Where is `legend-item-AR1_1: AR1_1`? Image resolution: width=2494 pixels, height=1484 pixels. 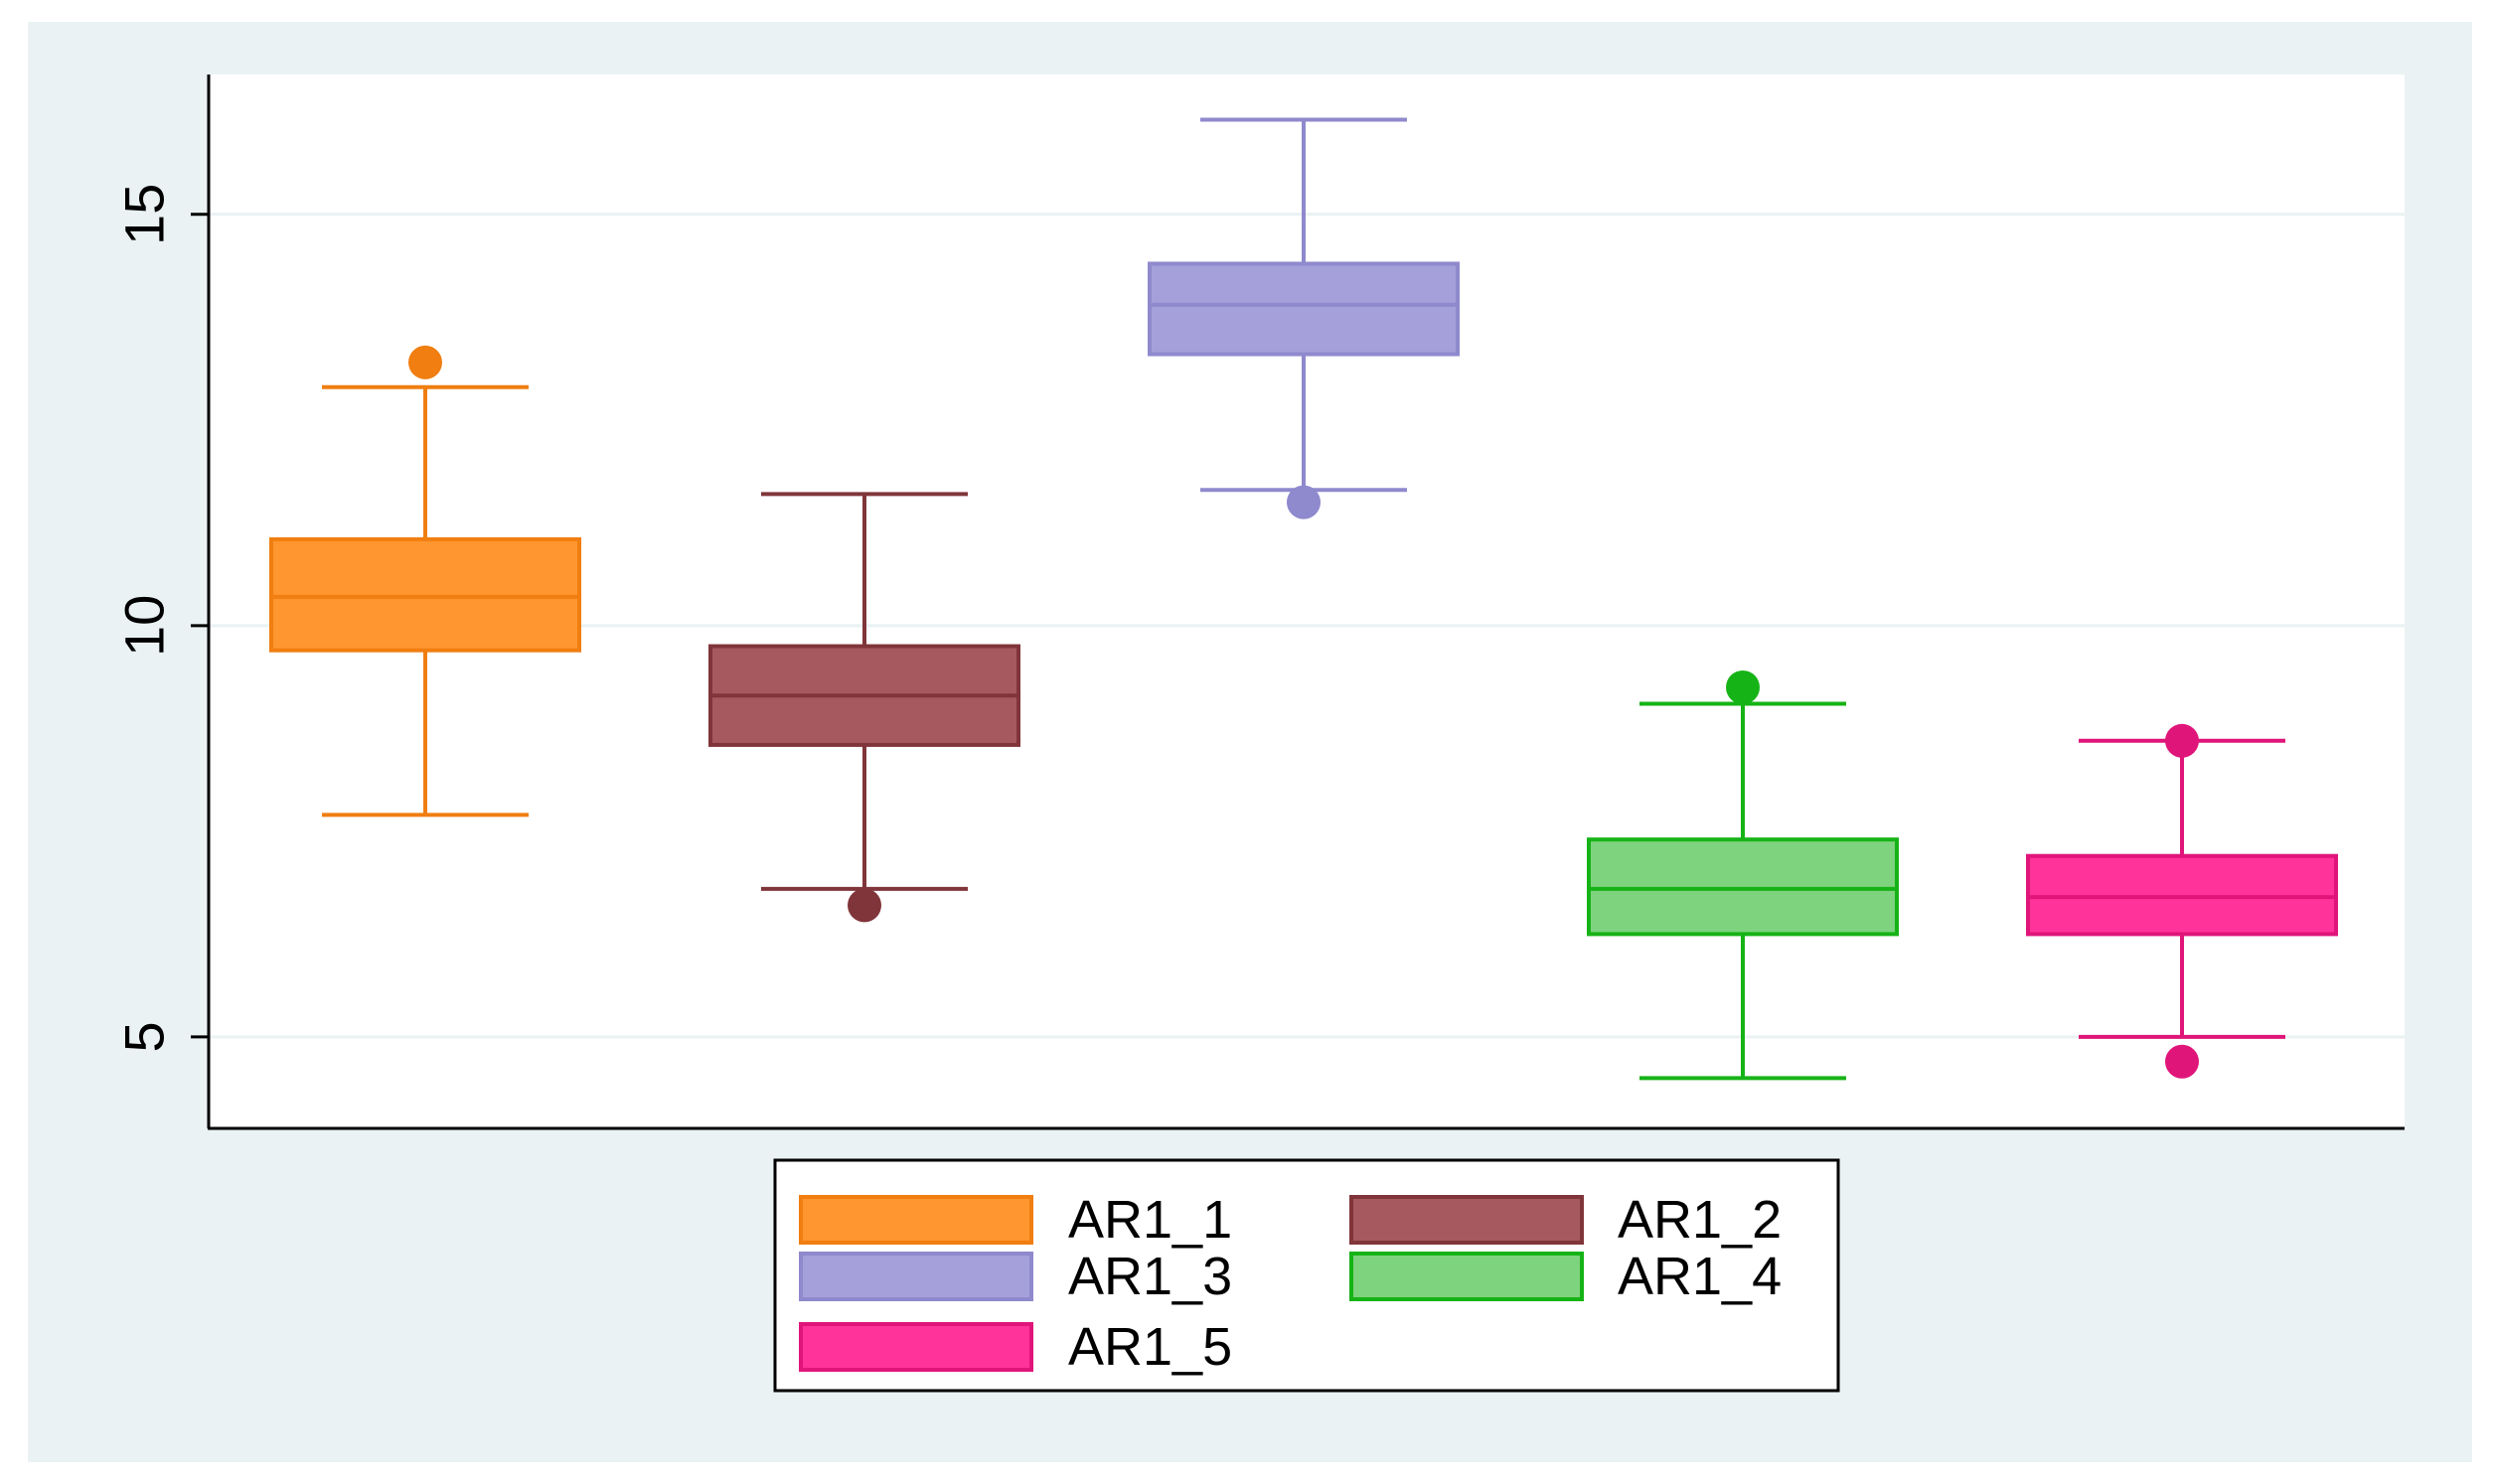 legend-item-AR1_1: AR1_1 is located at coordinates (1016, 1220).